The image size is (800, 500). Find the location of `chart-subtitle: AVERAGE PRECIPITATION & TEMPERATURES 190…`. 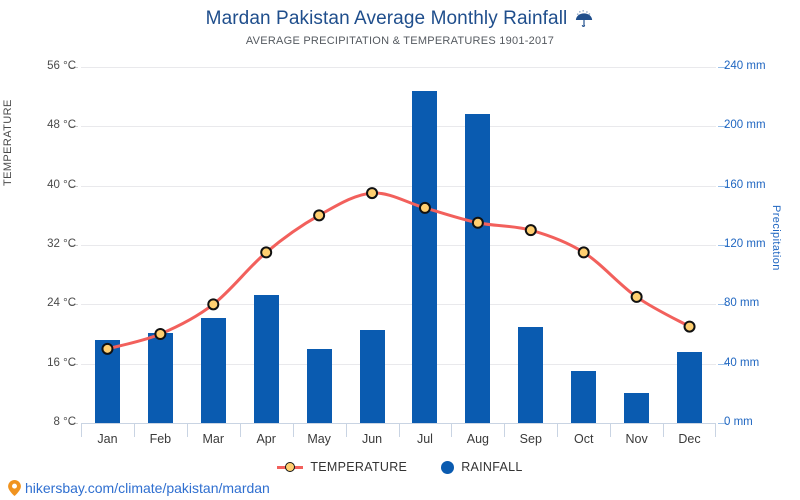

chart-subtitle: AVERAGE PRECIPITATION & TEMPERATURES 190… is located at coordinates (400, 41).